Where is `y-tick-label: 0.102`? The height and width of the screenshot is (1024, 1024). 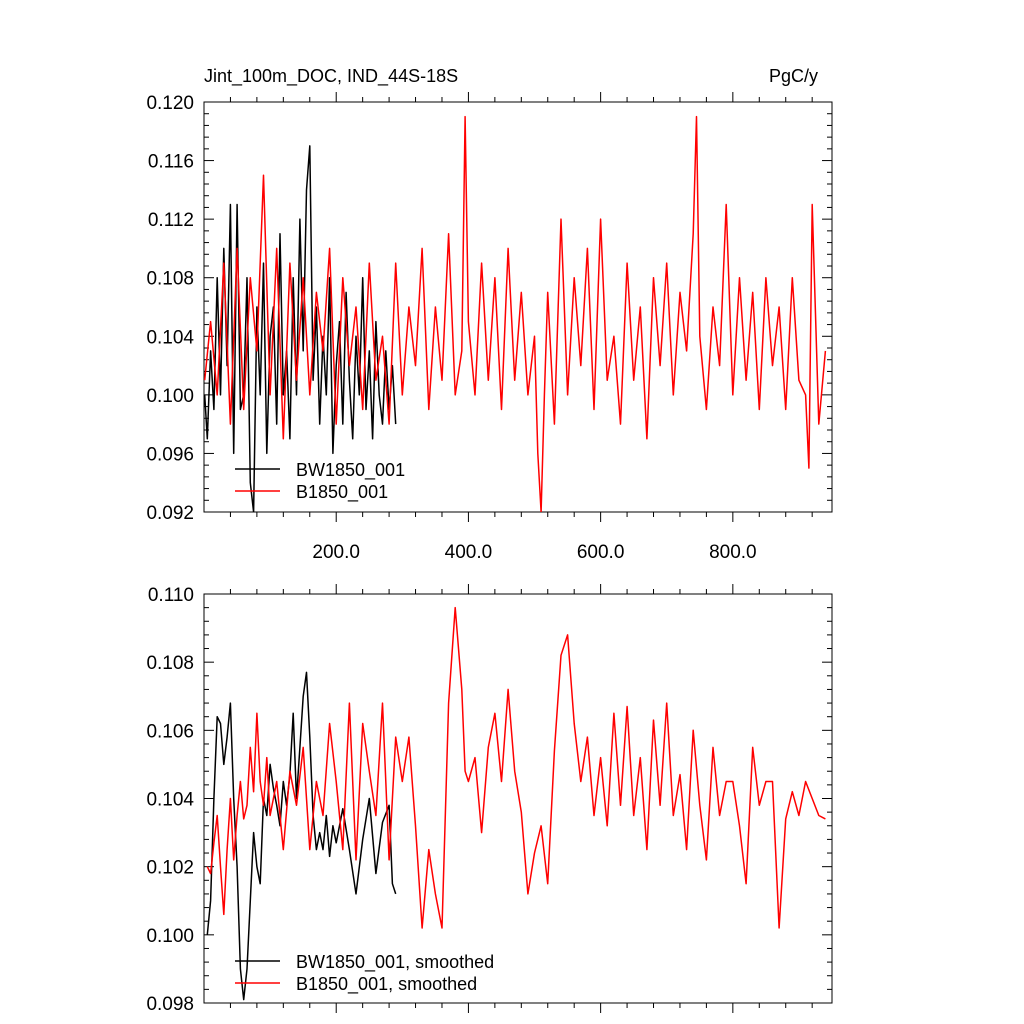 y-tick-label: 0.102 is located at coordinates (170, 868).